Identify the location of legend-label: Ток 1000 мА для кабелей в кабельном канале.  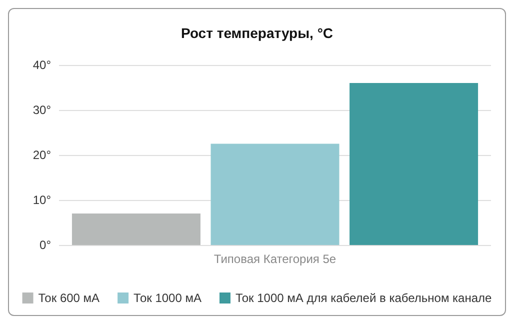
(363, 298).